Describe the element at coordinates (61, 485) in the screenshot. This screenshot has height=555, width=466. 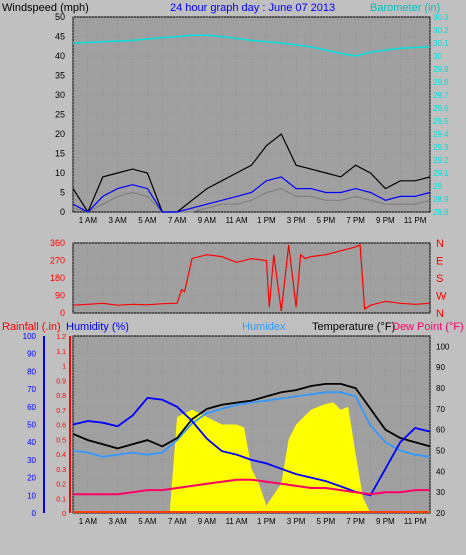
I see `rain-tick-label: 0.2` at that location.